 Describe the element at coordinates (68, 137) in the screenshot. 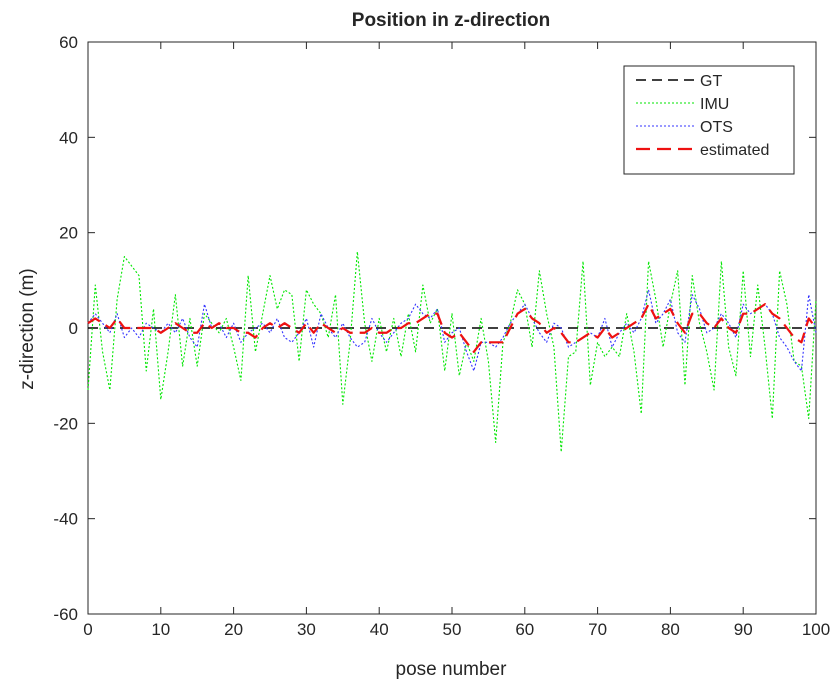

I see `y-tick-label: 40` at that location.